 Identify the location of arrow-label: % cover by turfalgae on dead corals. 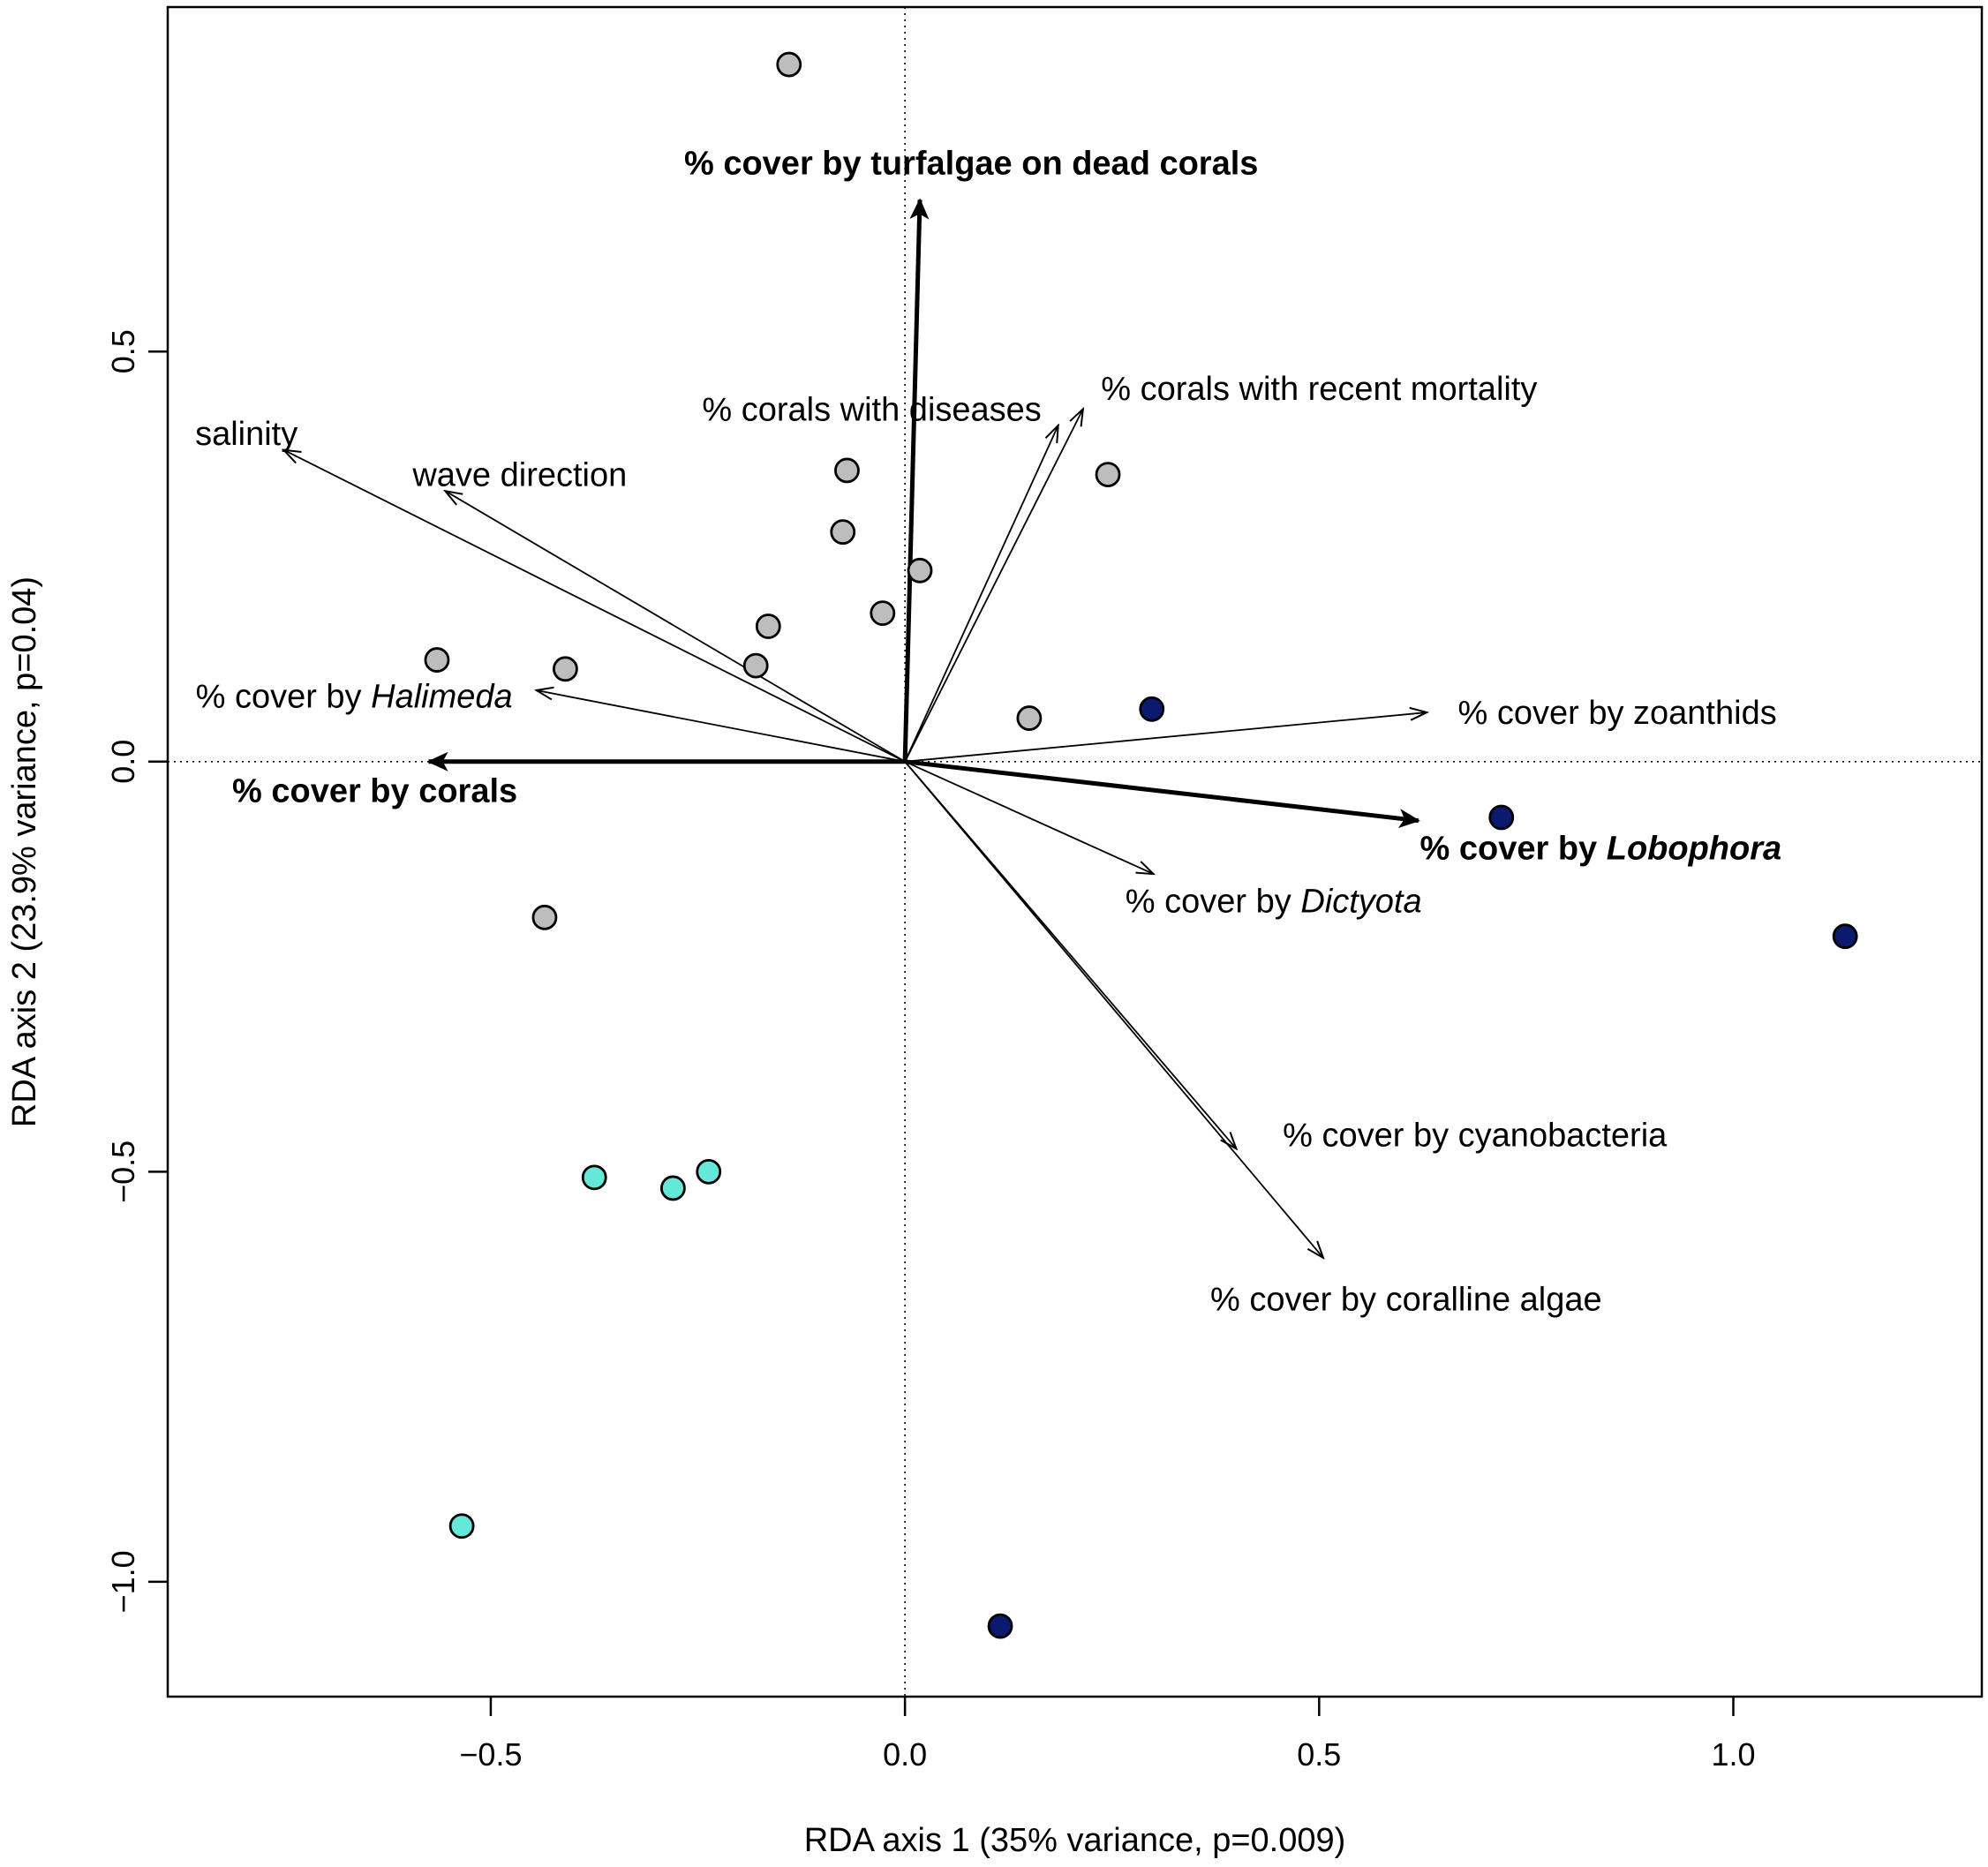
(971, 164).